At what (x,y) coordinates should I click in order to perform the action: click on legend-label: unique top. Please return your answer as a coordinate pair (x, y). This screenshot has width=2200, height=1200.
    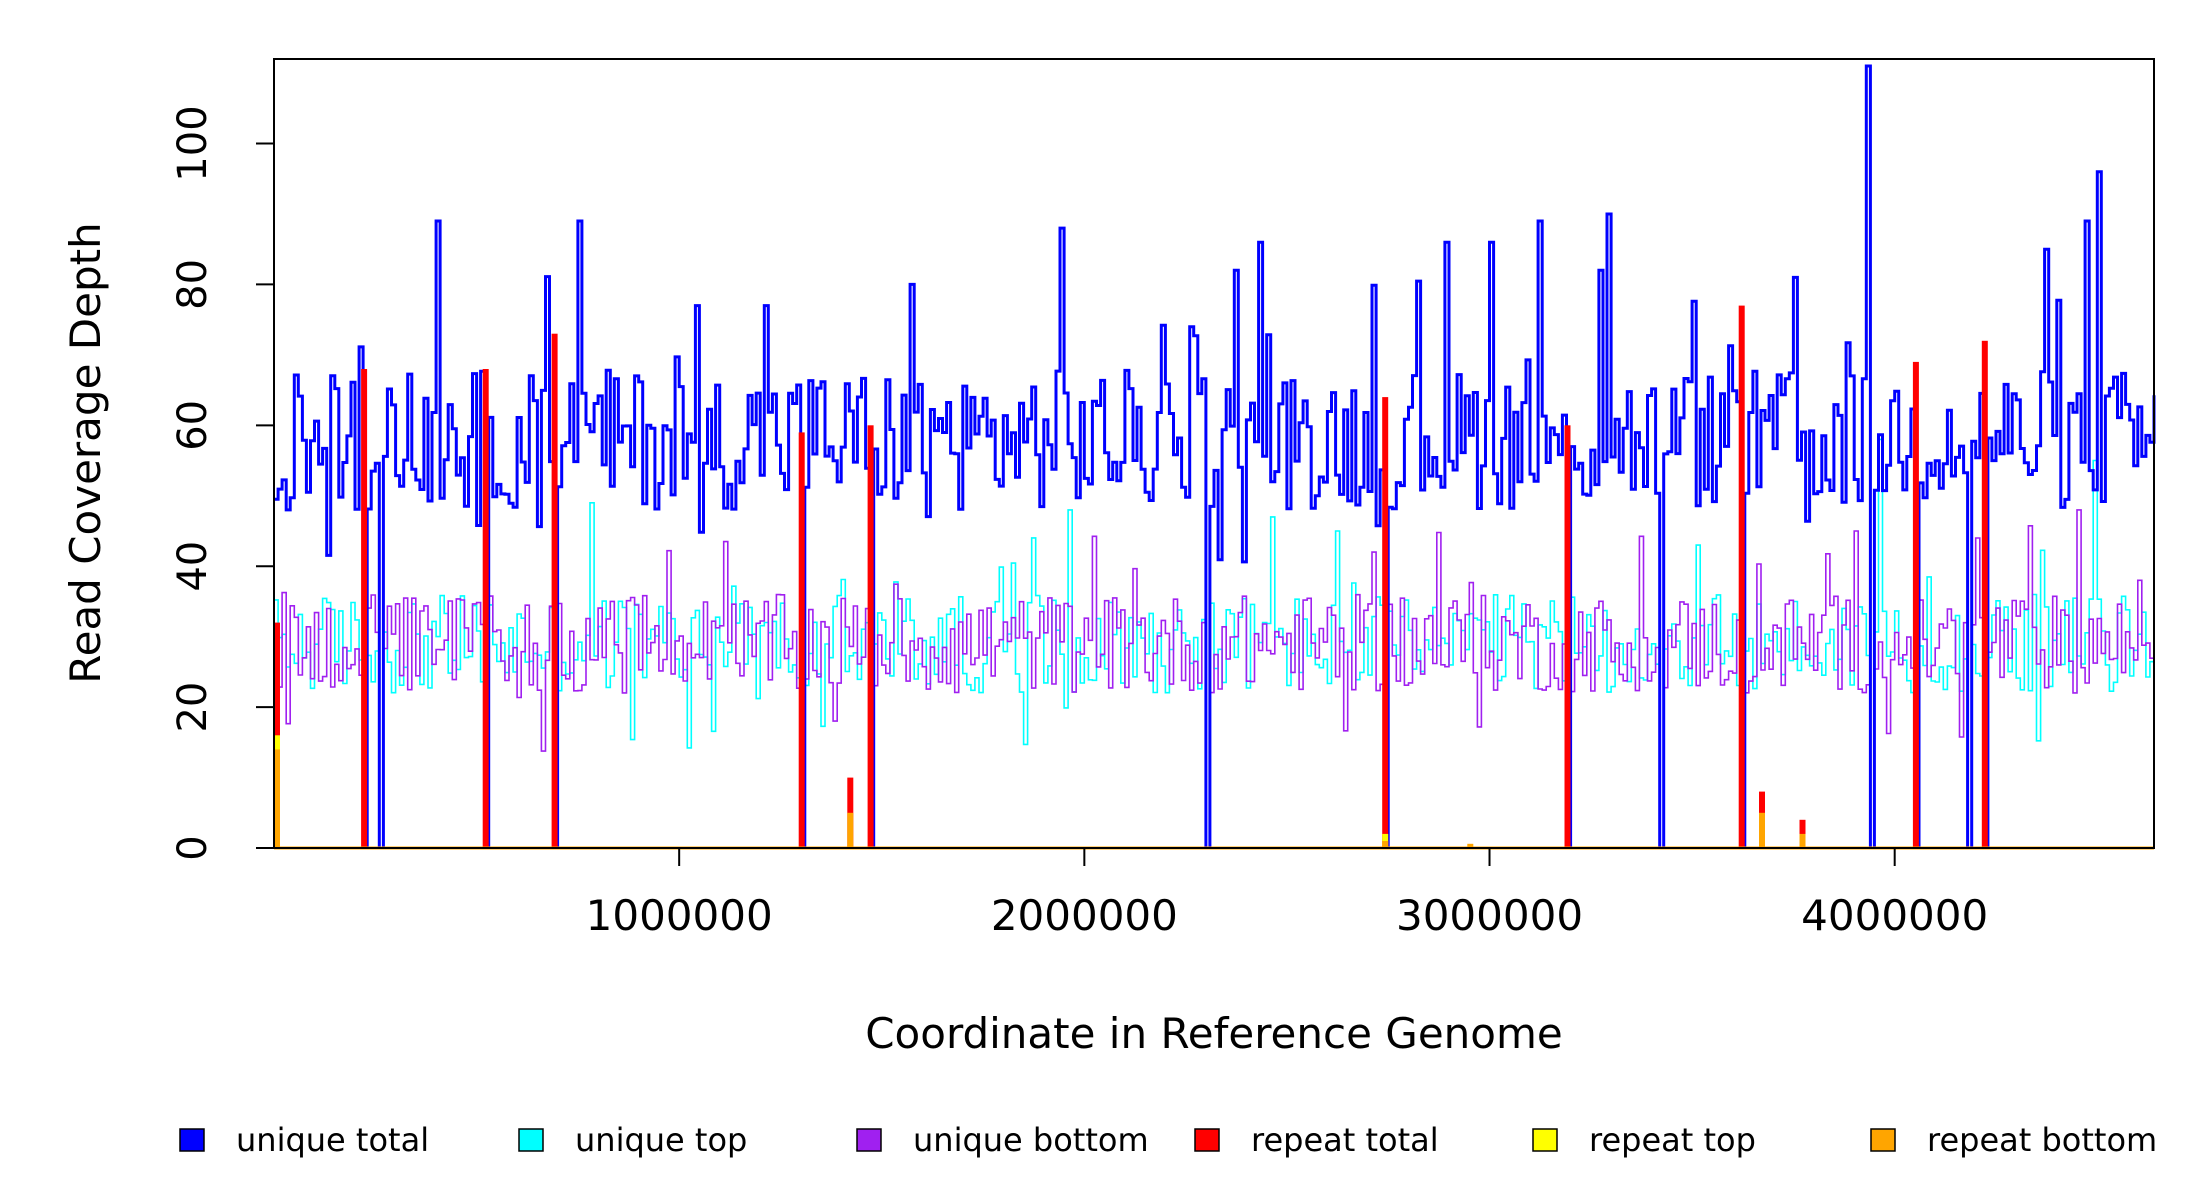
    Looking at the image, I should click on (661, 1140).